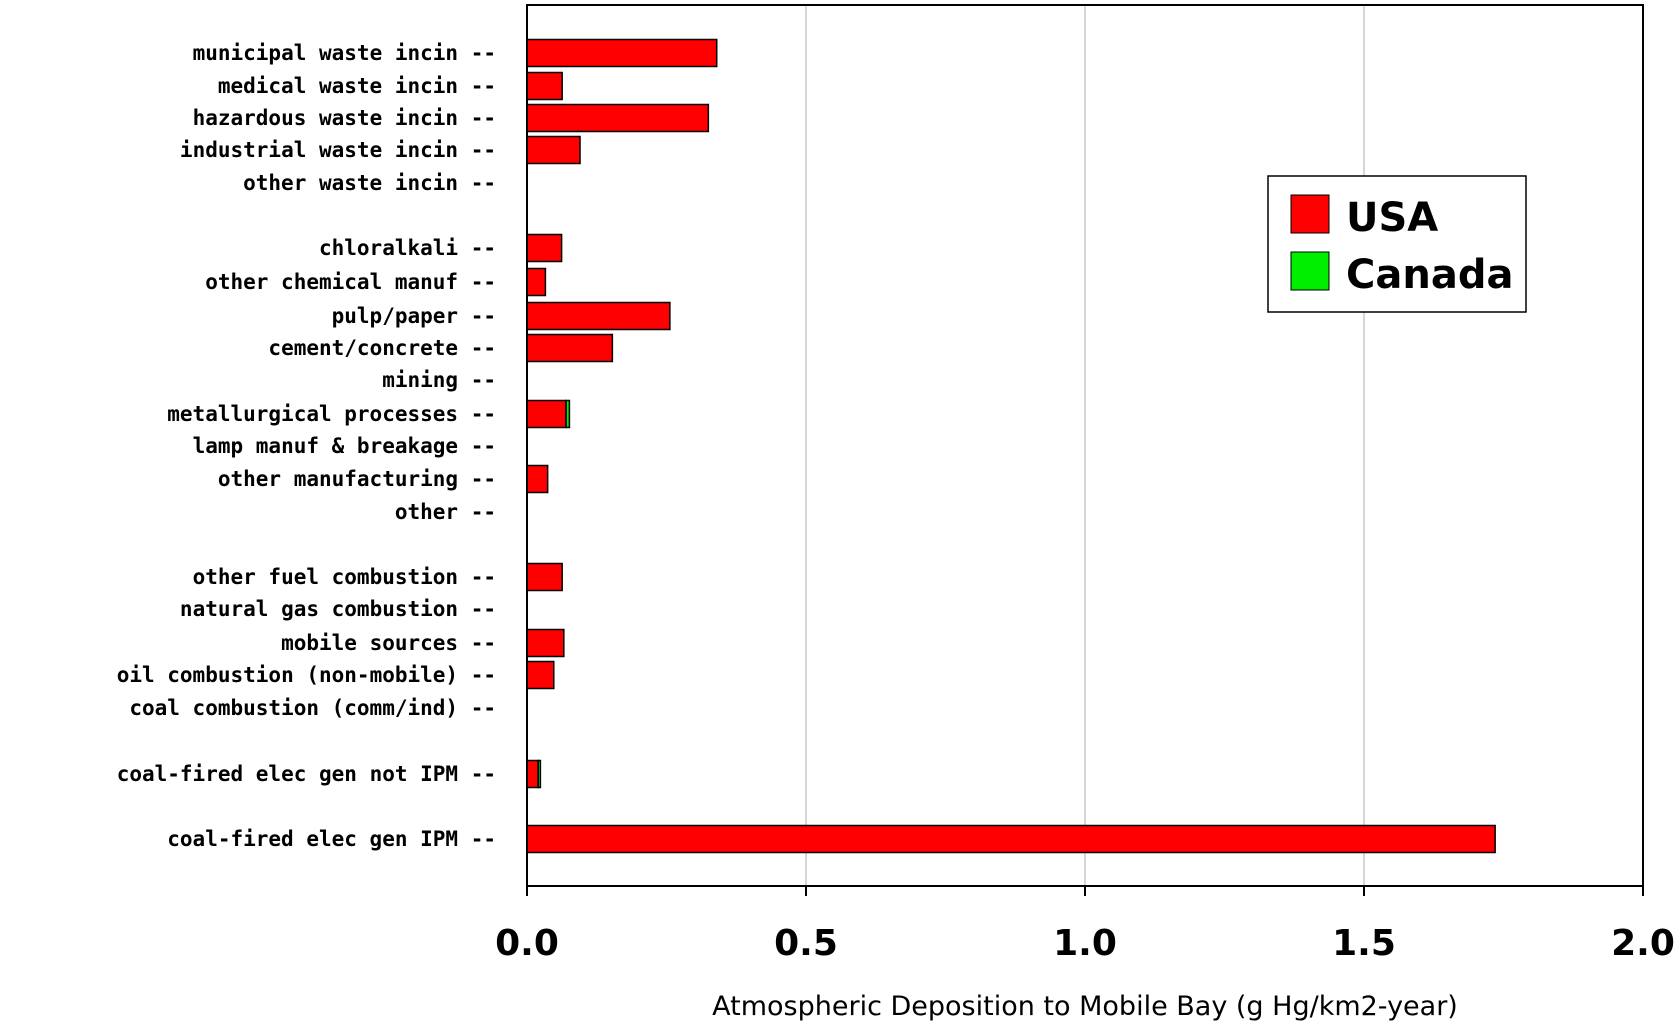  Describe the element at coordinates (1085, 943) in the screenshot. I see `x-tick-label: 1.0` at that location.